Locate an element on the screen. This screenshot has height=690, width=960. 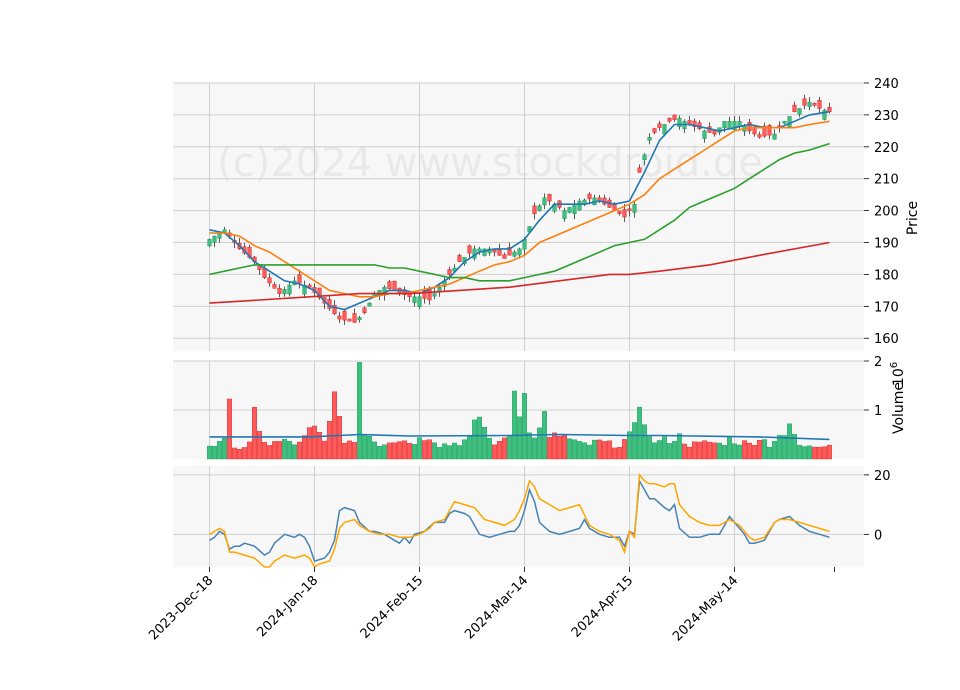
volume-tick-label: 1 is located at coordinates (878, 411).